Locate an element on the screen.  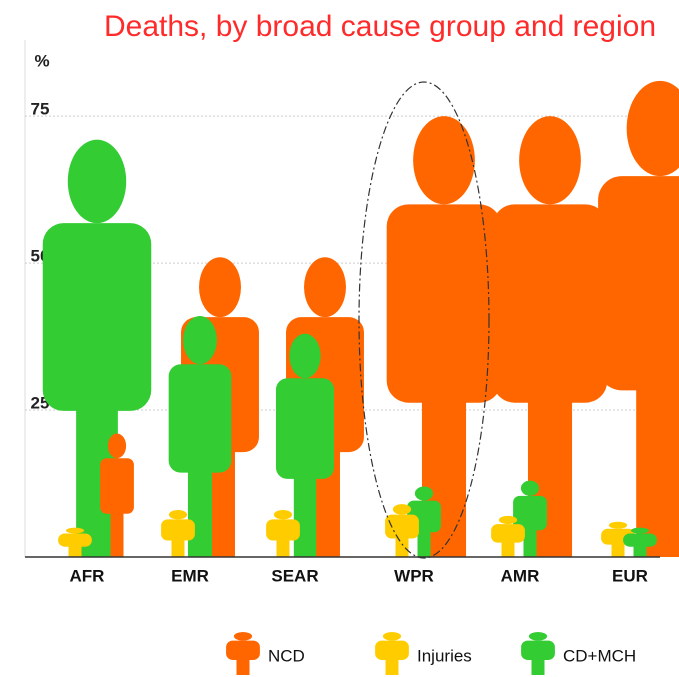
x-tick-label: SEAR is located at coordinates (294, 575).